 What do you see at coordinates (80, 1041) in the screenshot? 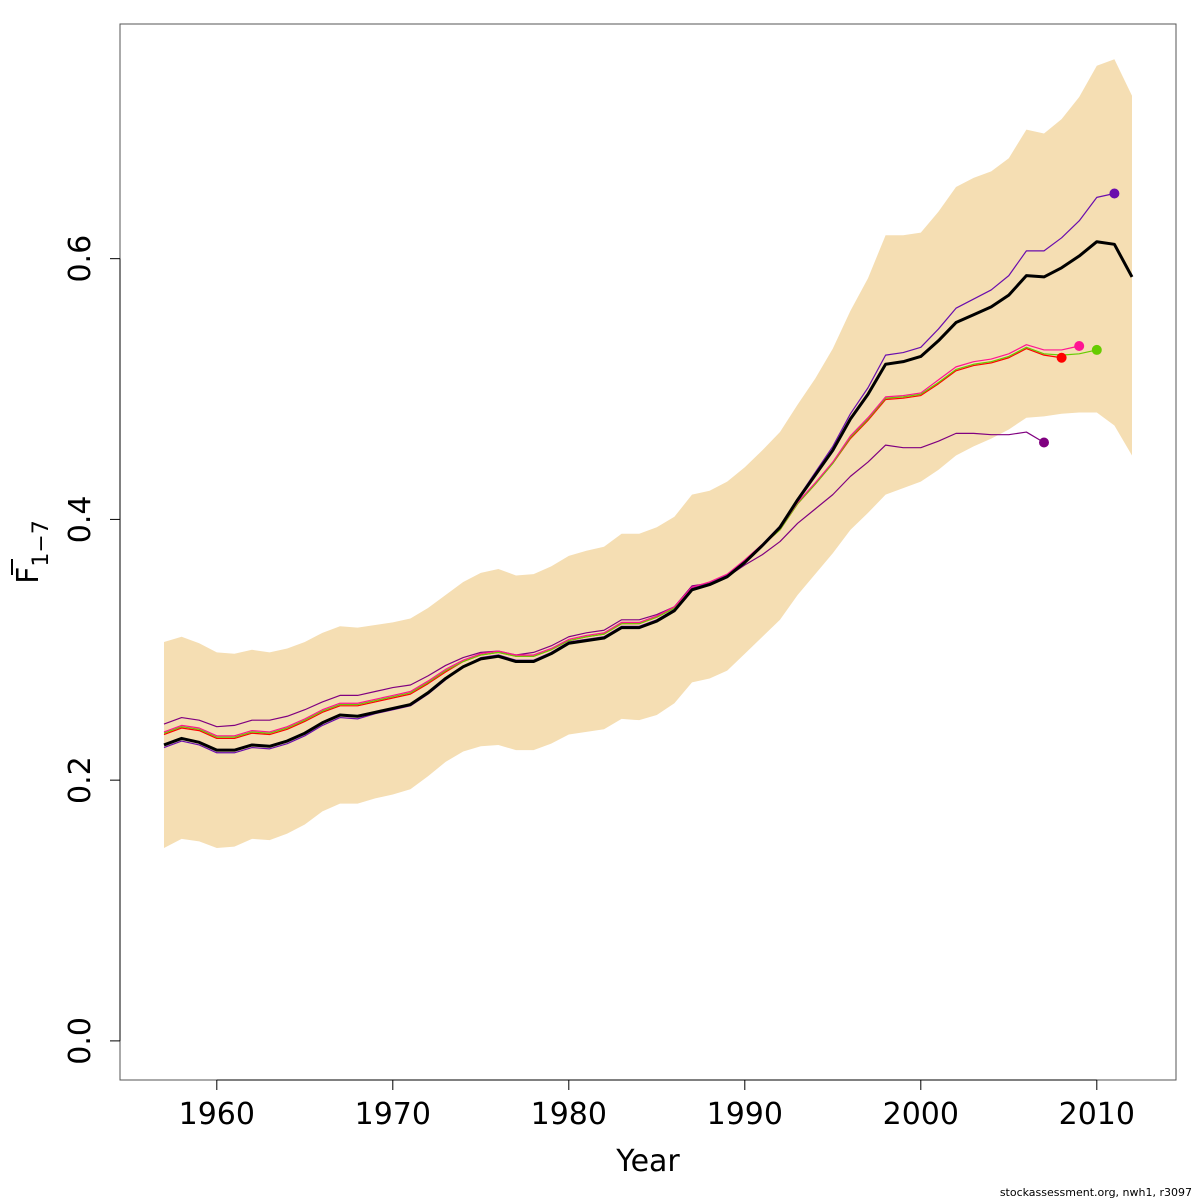
I see `y-tick-label: 0.0` at bounding box center [80, 1041].